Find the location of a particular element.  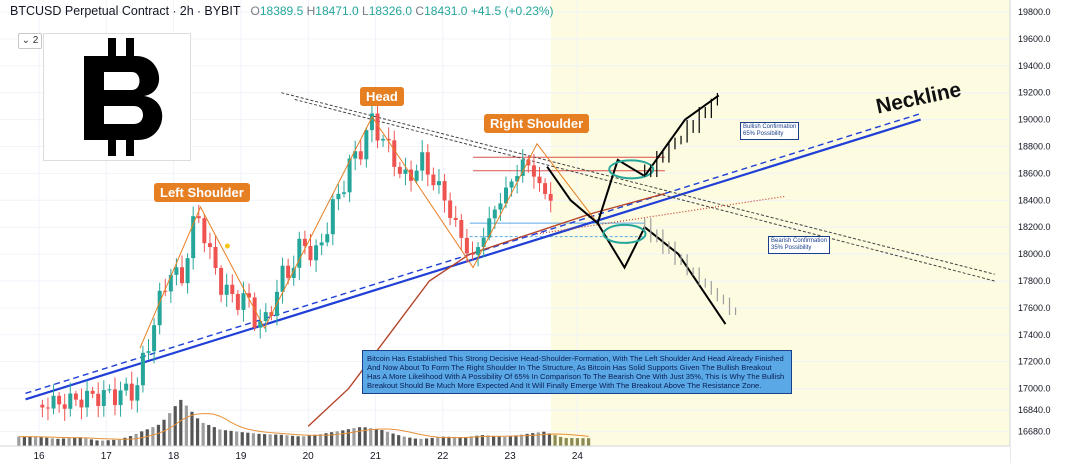

bearish-confirmation-label: Bearish Confirmation 35% Possibility is located at coordinates (799, 245).